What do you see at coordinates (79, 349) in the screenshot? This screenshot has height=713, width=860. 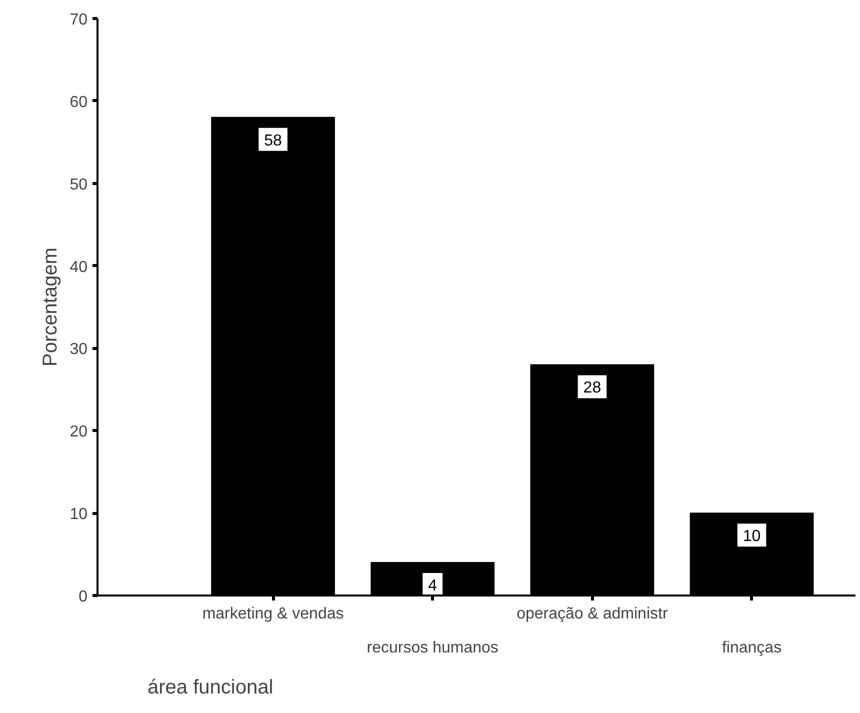 I see `y-tick-label: 30` at bounding box center [79, 349].